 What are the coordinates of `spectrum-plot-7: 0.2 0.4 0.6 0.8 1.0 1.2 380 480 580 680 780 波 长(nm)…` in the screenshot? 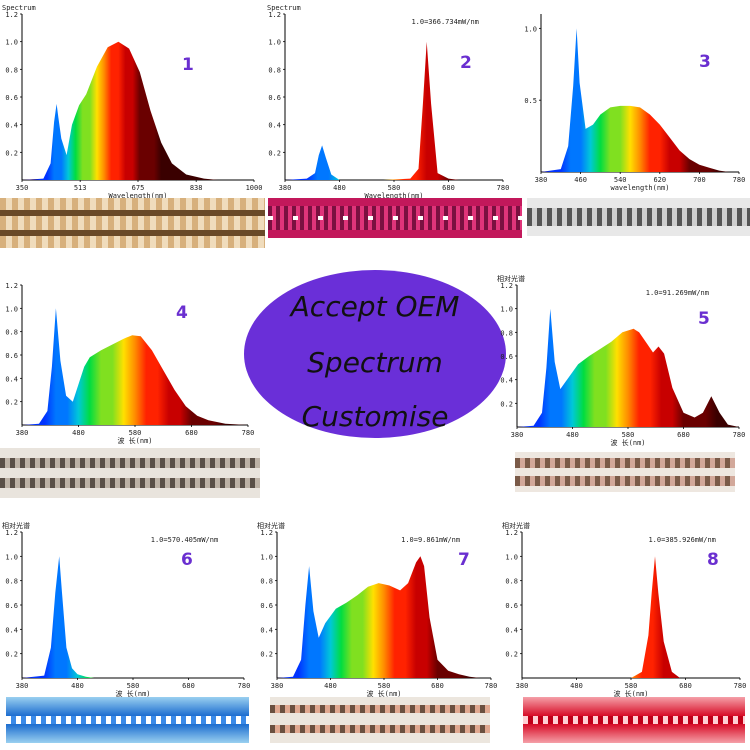 It's located at (377, 609).